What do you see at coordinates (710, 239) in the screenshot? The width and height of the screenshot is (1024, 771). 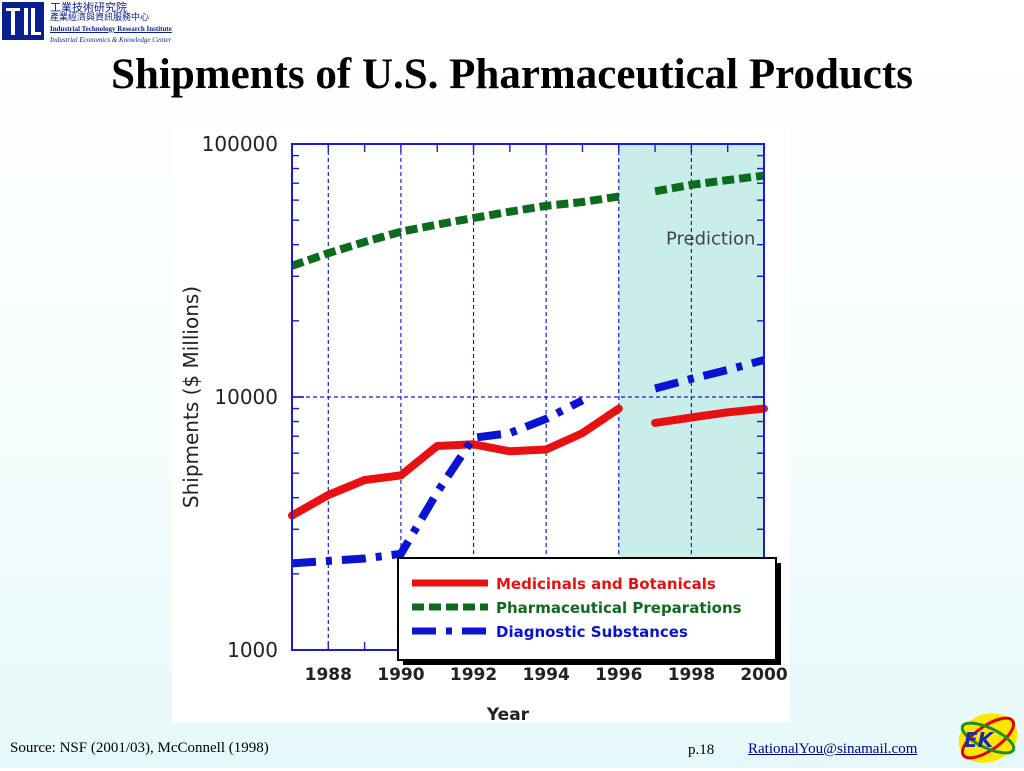 I see `prediction-label: Prediction` at bounding box center [710, 239].